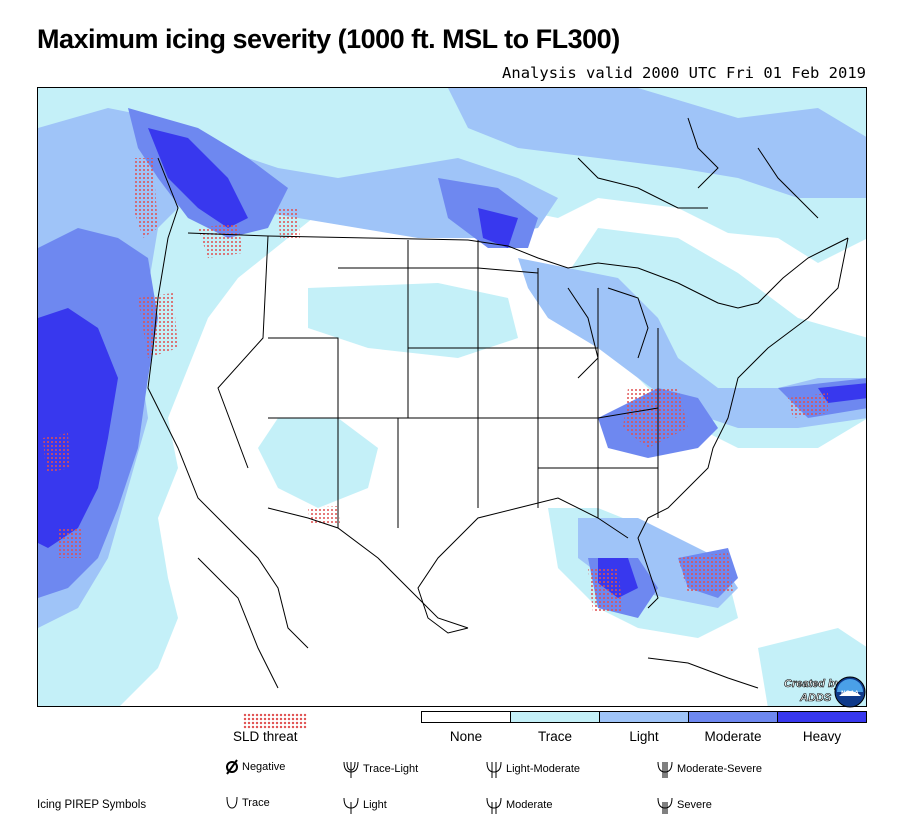 Image resolution: width=918 pixels, height=830 pixels. I want to click on severe-icon, so click(665, 805).